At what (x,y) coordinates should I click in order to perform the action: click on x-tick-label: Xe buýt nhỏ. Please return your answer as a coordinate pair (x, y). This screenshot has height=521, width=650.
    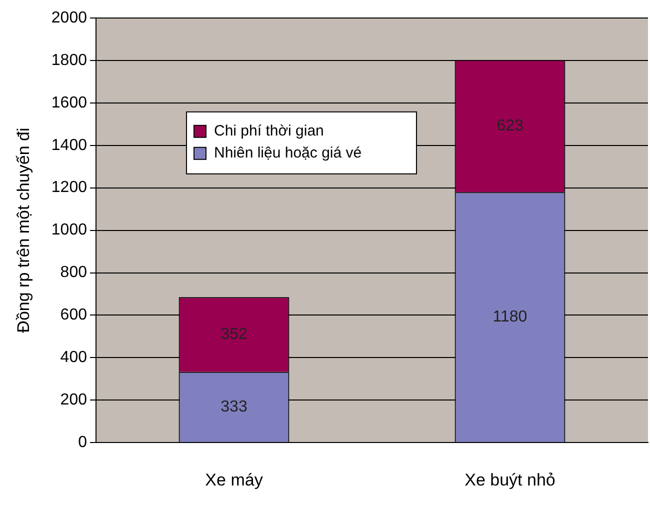
    Looking at the image, I should click on (510, 480).